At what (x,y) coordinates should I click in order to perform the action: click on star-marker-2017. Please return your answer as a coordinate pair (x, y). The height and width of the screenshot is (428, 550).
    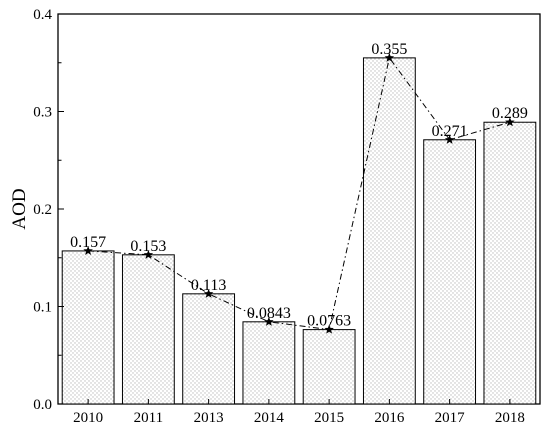
    Looking at the image, I should click on (449, 139).